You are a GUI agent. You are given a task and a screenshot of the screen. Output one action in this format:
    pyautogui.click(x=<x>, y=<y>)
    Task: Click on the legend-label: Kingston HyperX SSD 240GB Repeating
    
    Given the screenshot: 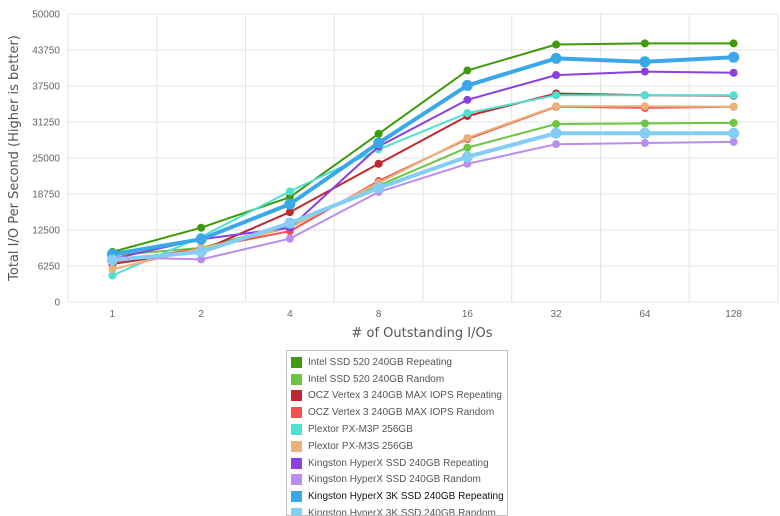 What is the action you would take?
    pyautogui.click(x=398, y=463)
    